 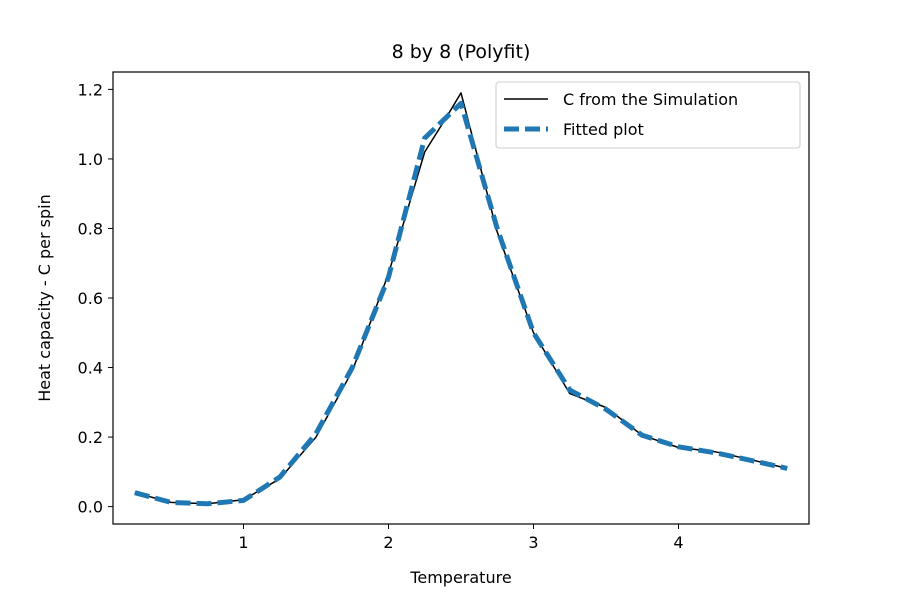 I want to click on y-axis-label: Heat capacity - C per spin, so click(x=44, y=298).